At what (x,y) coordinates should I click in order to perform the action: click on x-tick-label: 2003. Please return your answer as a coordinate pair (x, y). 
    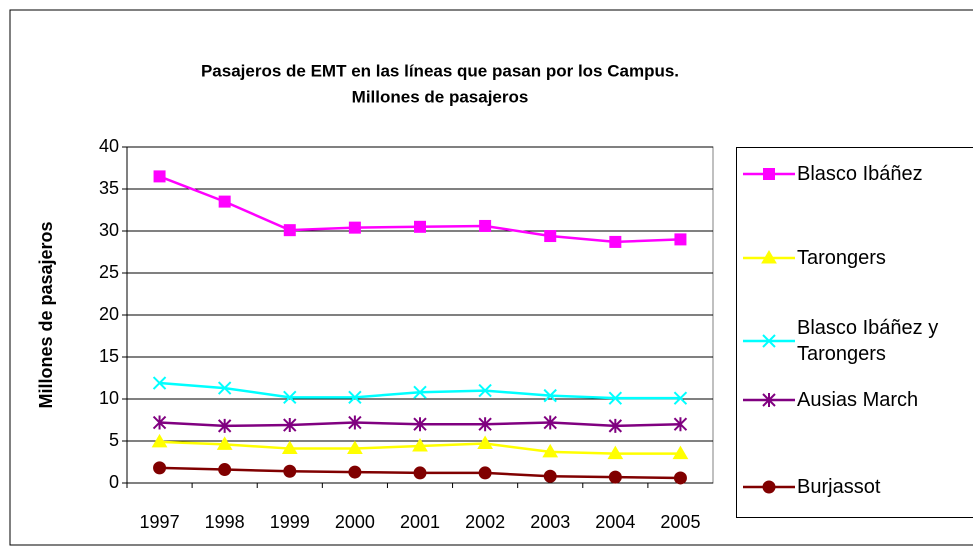
    Looking at the image, I should click on (550, 522).